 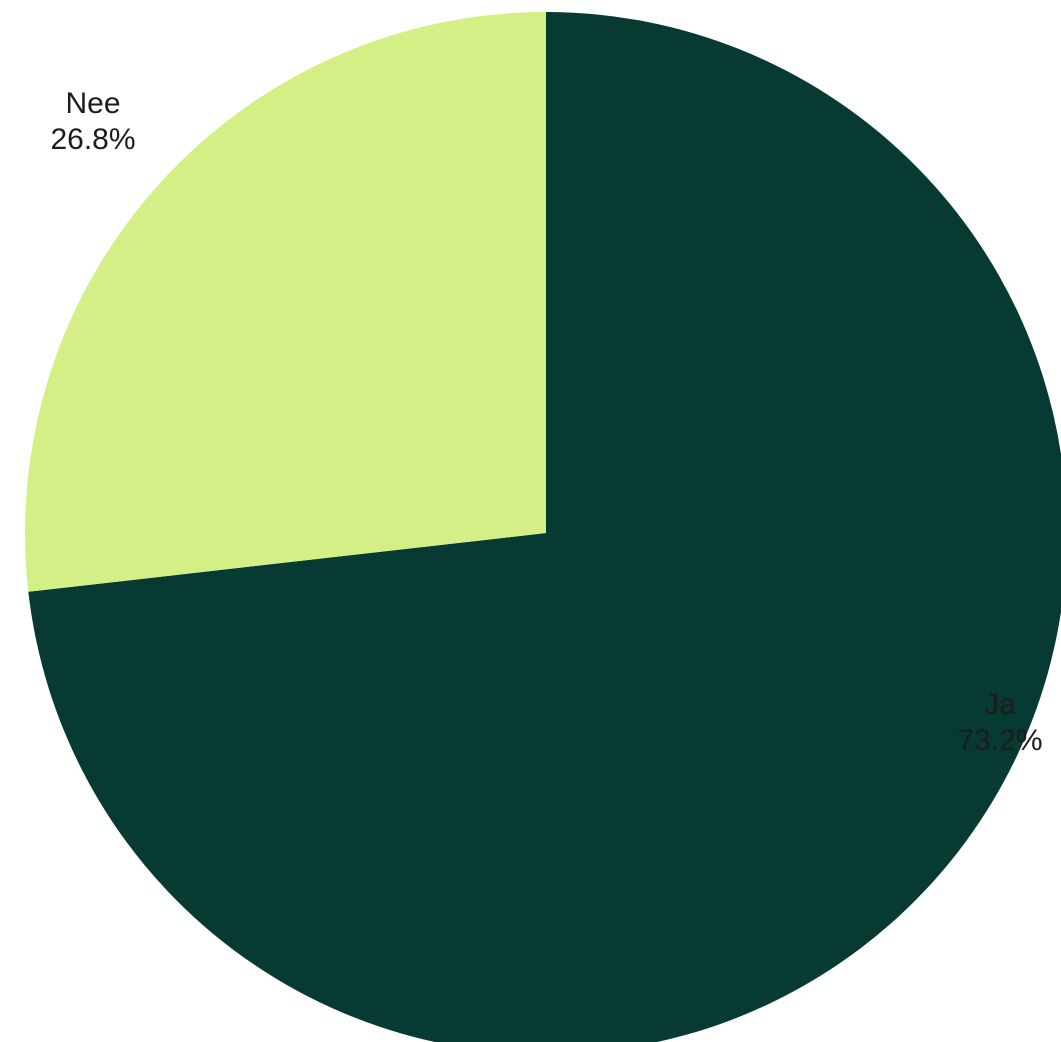 I want to click on slice-label-ja: Ja, so click(x=1000, y=704).